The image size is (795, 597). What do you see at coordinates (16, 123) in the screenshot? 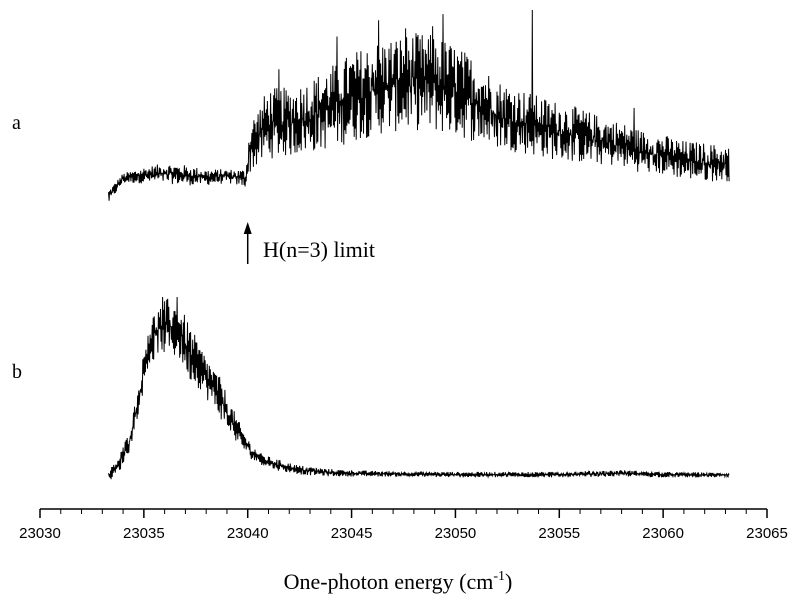
I see `panel-a-label: a` at bounding box center [16, 123].